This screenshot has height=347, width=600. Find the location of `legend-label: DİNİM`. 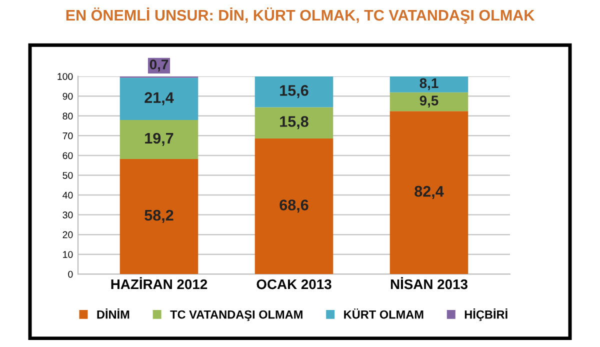

legend-label: DİNİM is located at coordinates (113, 313).